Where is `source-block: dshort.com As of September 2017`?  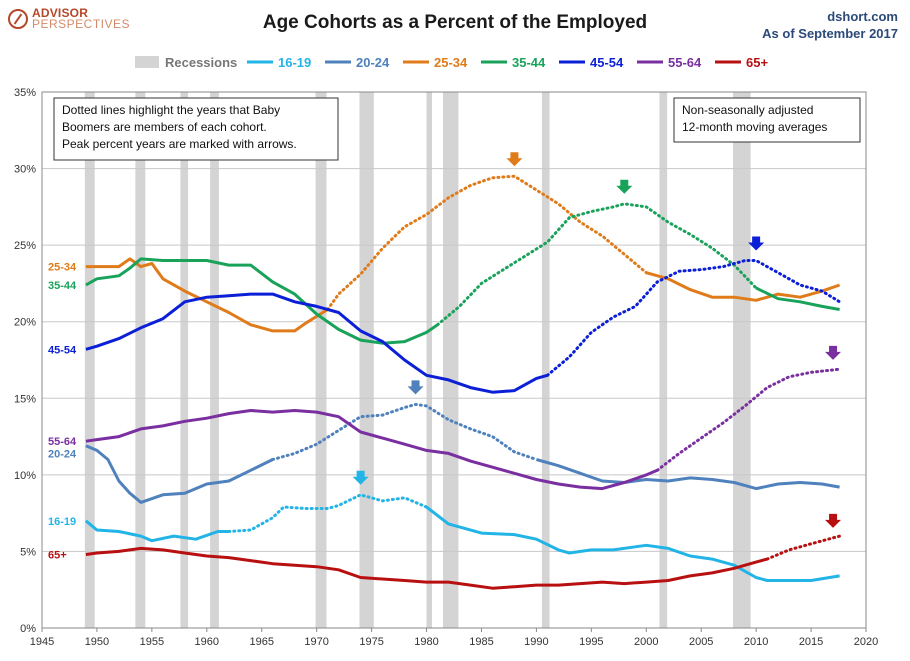
source-block: dshort.com As of September 2017 is located at coordinates (830, 25).